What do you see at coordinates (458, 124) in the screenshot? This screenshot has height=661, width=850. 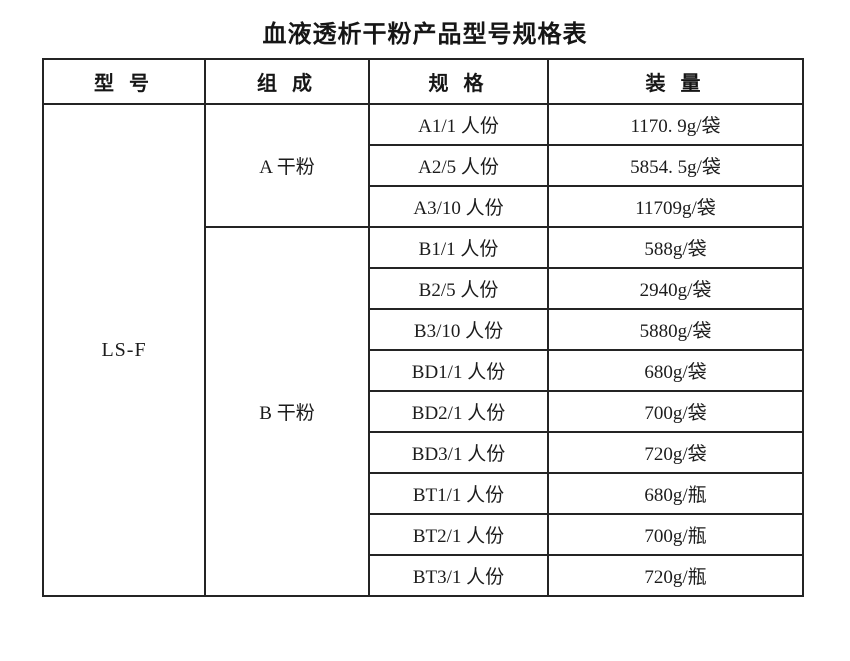 I see `spec-cell: A1/1 人份` at bounding box center [458, 124].